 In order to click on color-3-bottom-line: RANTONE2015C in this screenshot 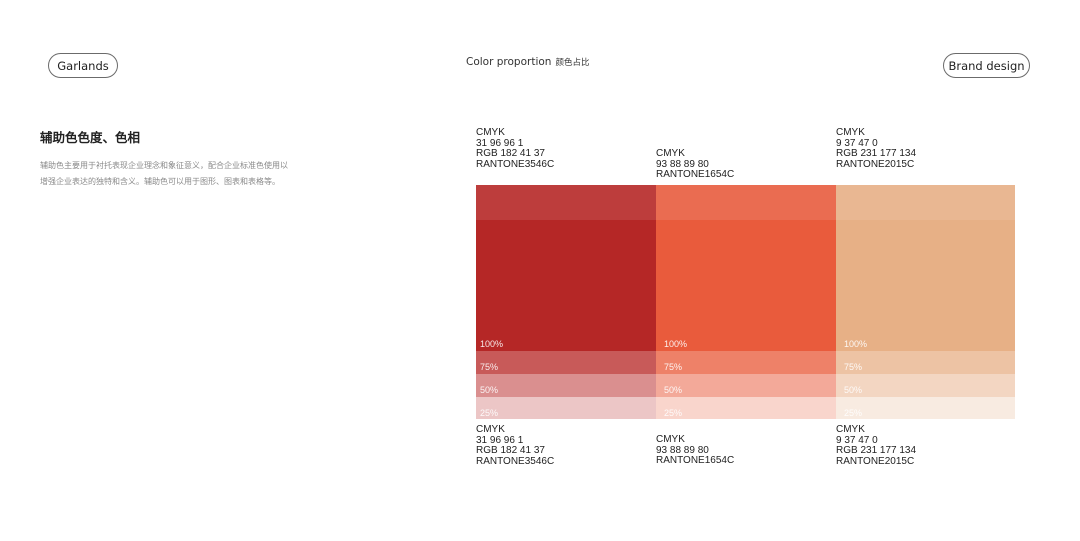, I will do `click(875, 461)`.